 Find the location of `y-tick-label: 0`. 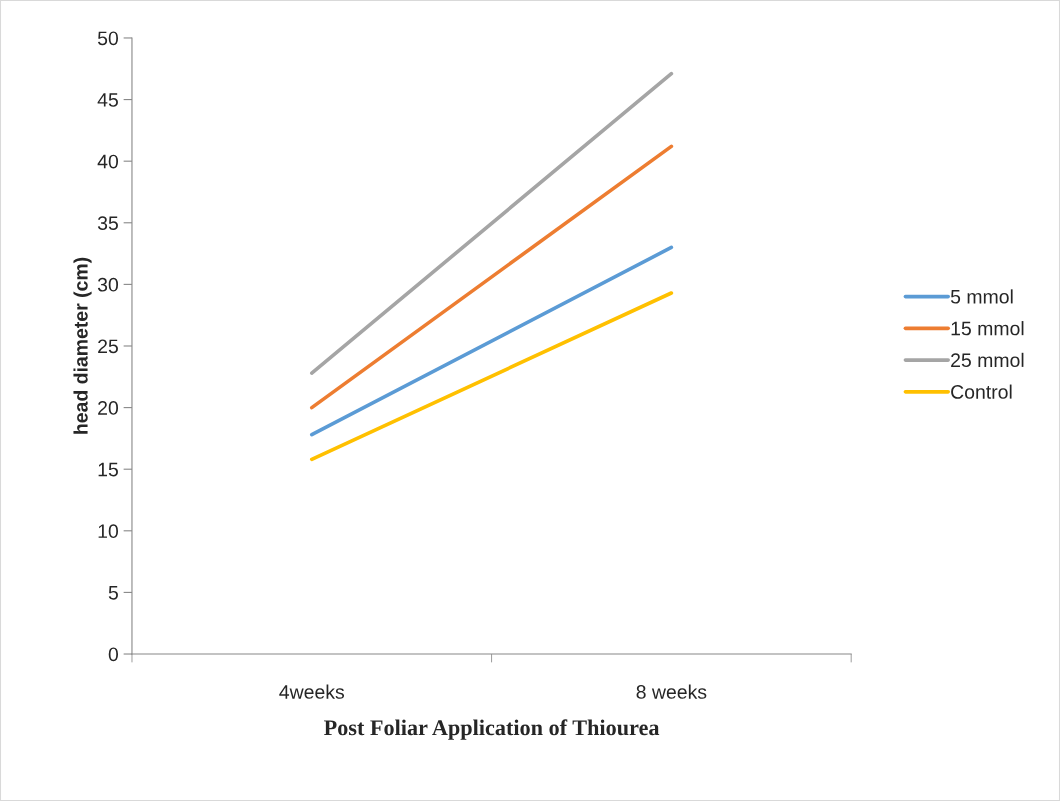

y-tick-label: 0 is located at coordinates (113, 654).